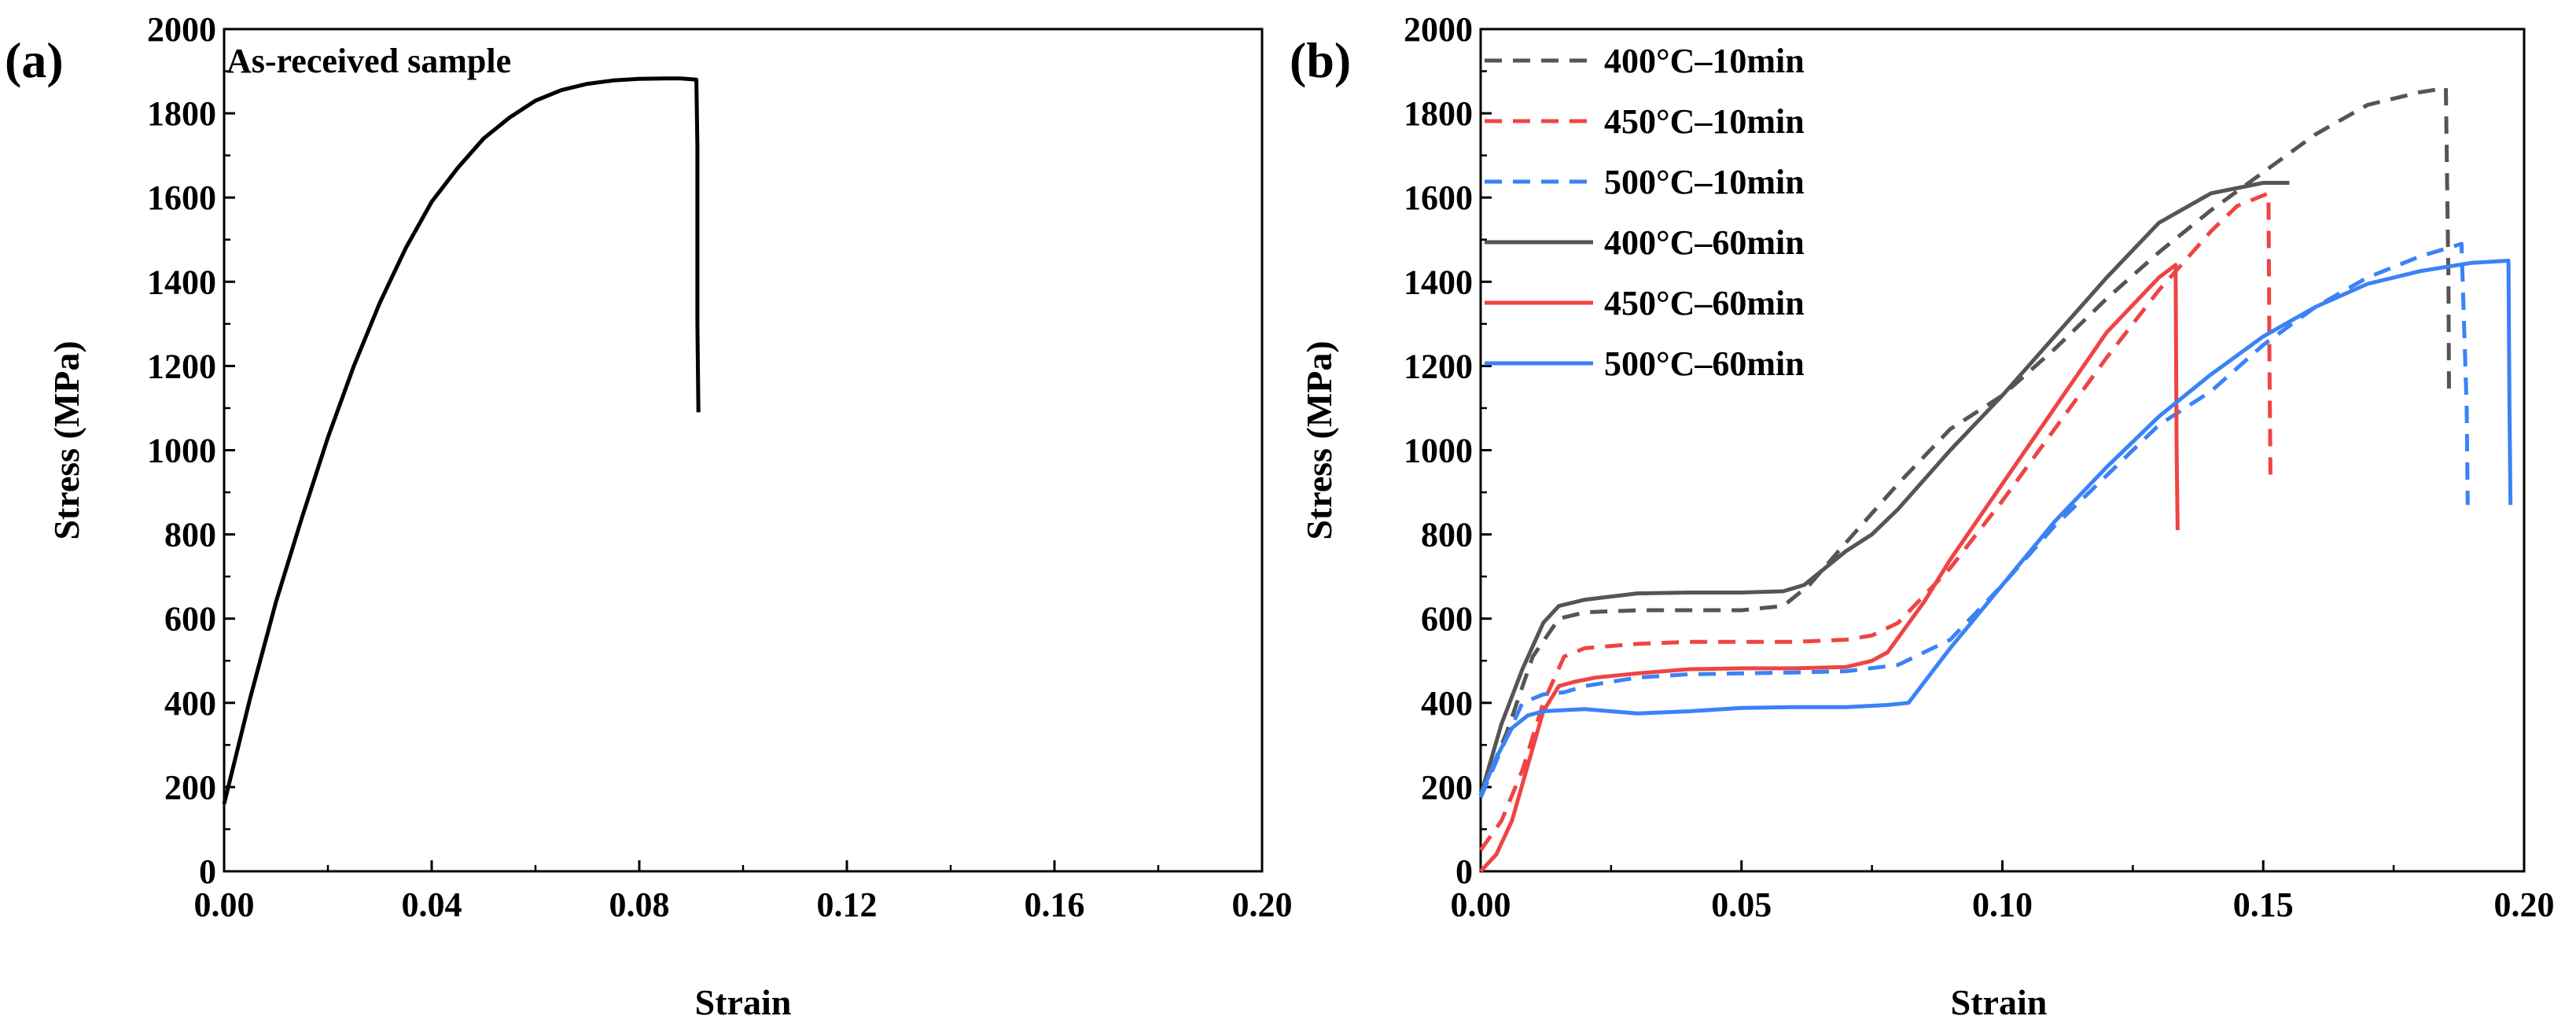 The height and width of the screenshot is (1027, 2576). Describe the element at coordinates (1464, 871) in the screenshot. I see `panel-b-y-tick-label: 0` at that location.